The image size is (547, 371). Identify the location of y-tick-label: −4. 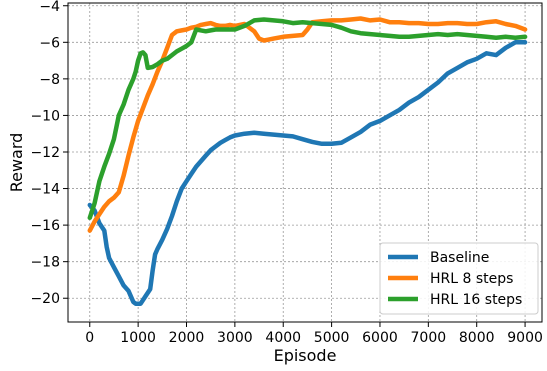
(49, 7).